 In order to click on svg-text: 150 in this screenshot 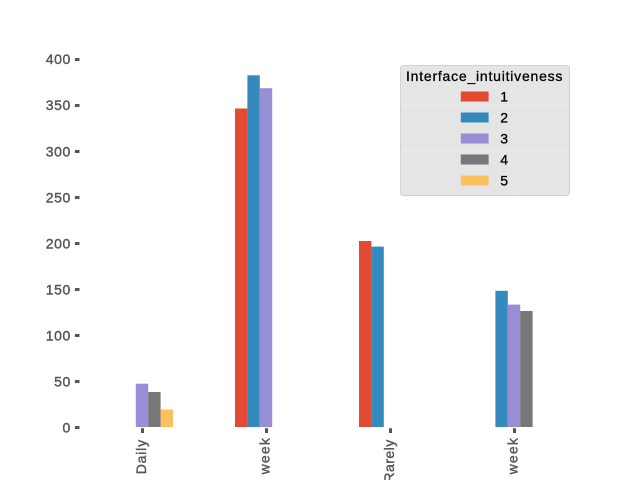, I will do `click(58, 289)`.